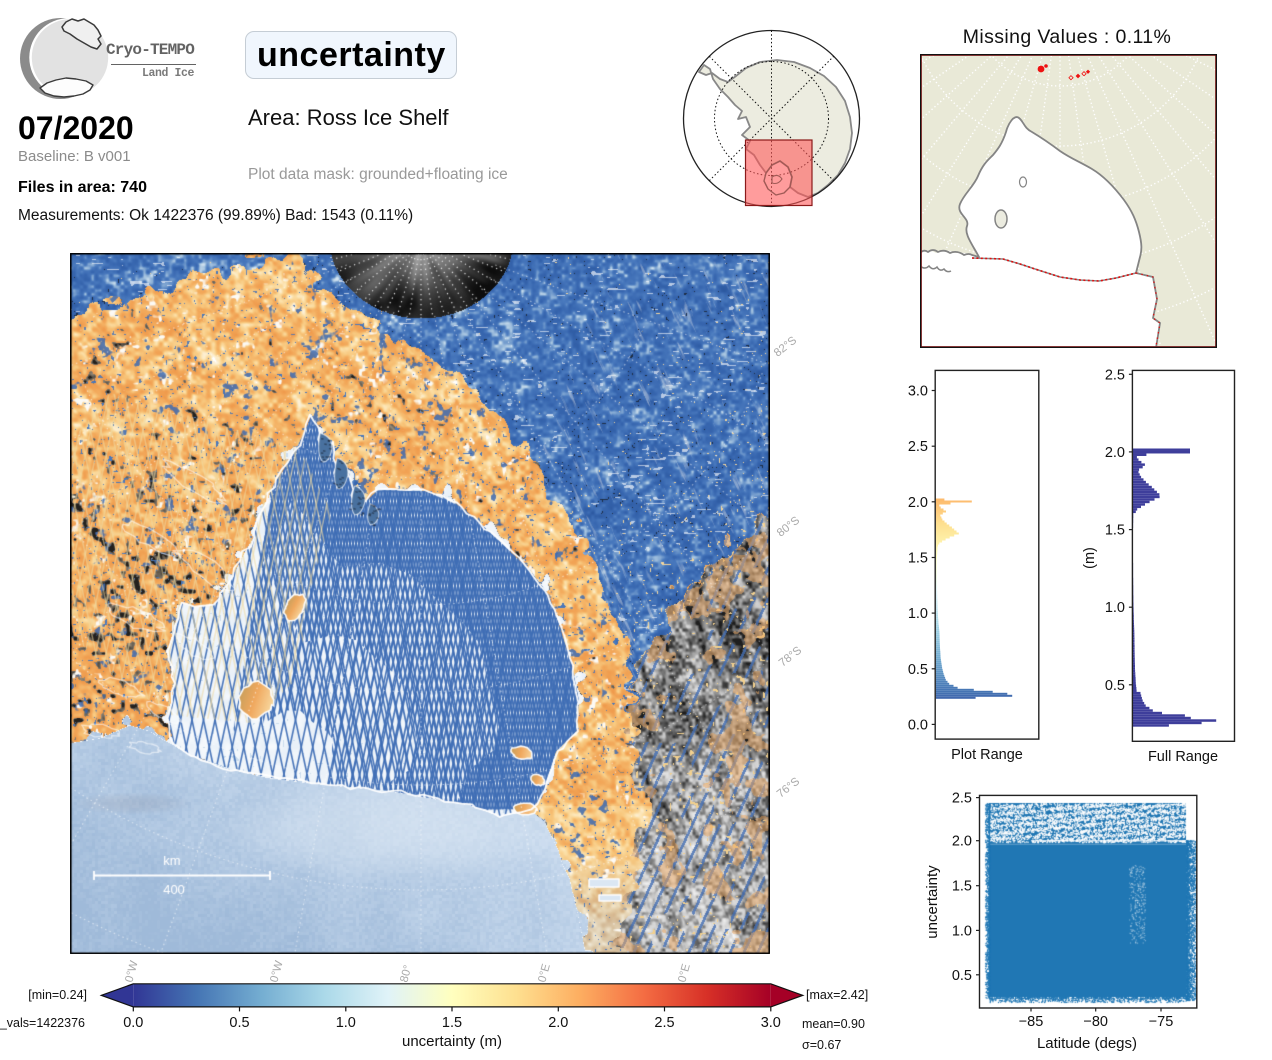  Describe the element at coordinates (1183, 757) in the screenshot. I see `svg-text: Full Range` at that location.